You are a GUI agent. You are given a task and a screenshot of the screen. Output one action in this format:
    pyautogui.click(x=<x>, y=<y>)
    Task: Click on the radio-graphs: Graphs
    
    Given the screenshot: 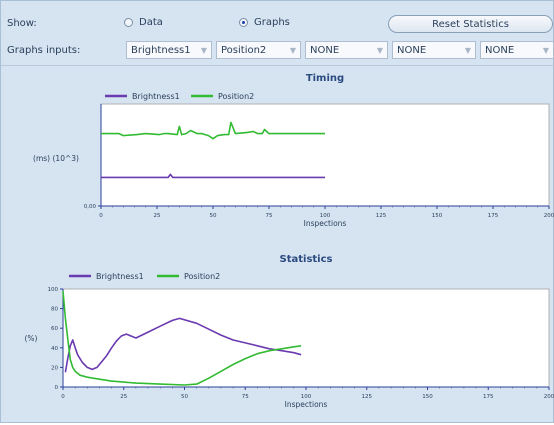 What is the action you would take?
    pyautogui.click(x=264, y=22)
    